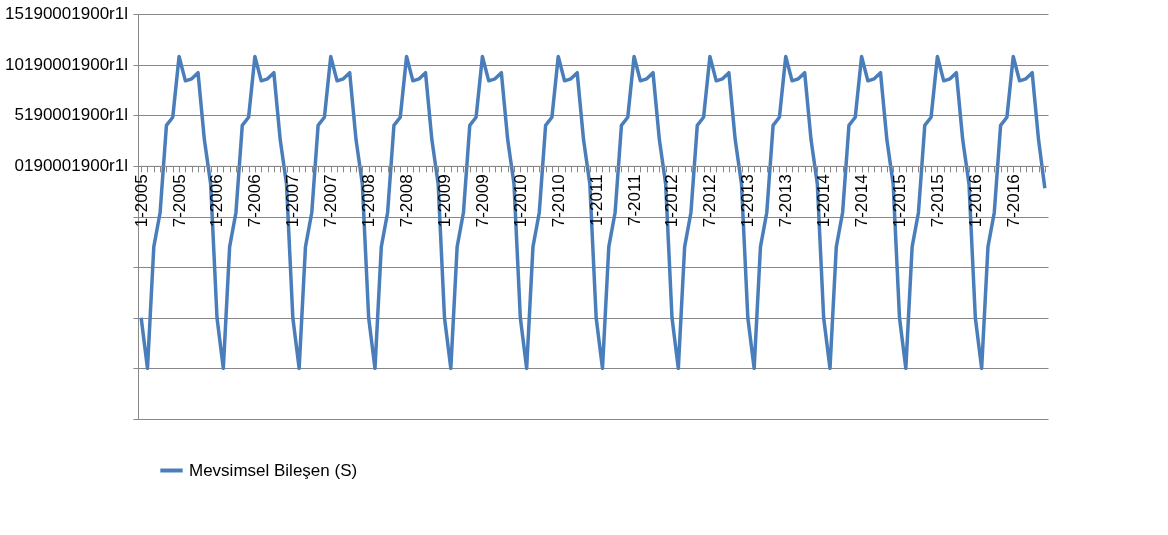  Describe the element at coordinates (331, 201) in the screenshot. I see `x-tick-label: 7-2007` at that location.